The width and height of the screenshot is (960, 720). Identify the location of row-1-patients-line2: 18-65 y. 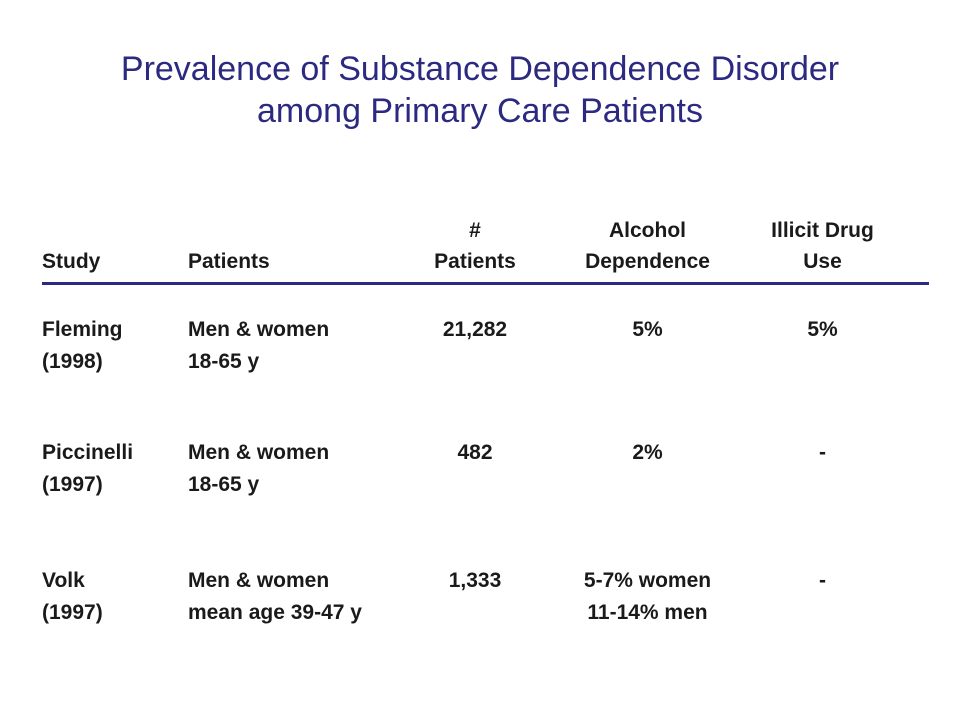
(224, 361).